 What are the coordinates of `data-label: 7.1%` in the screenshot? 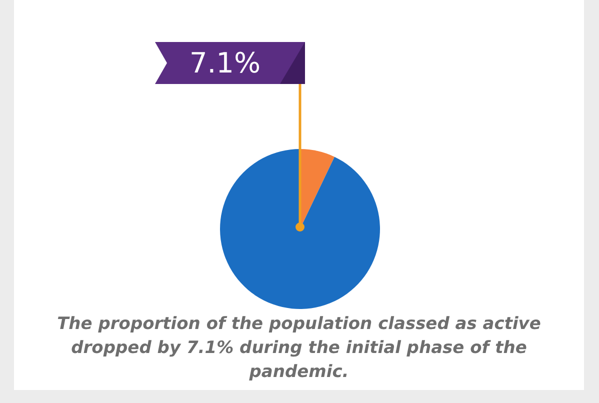 It's located at (225, 63).